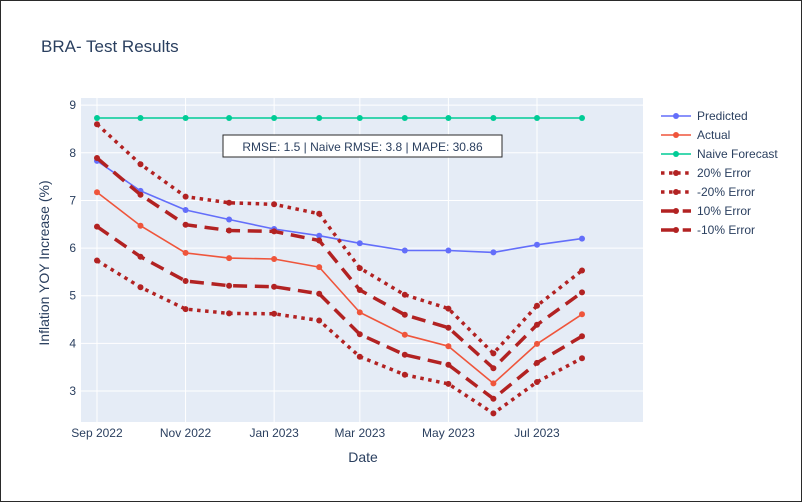  I want to click on x-tick-label: Sep 2022, so click(97, 433).